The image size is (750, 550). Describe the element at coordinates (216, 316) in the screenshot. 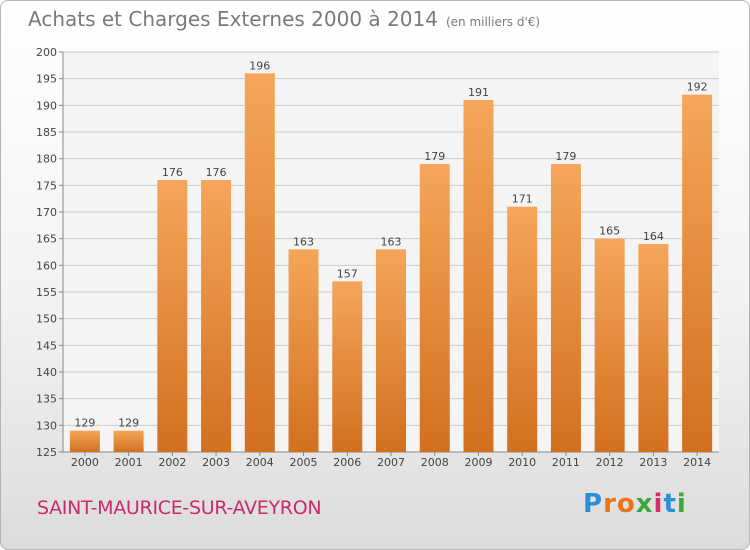

I see `bar-2003` at that location.